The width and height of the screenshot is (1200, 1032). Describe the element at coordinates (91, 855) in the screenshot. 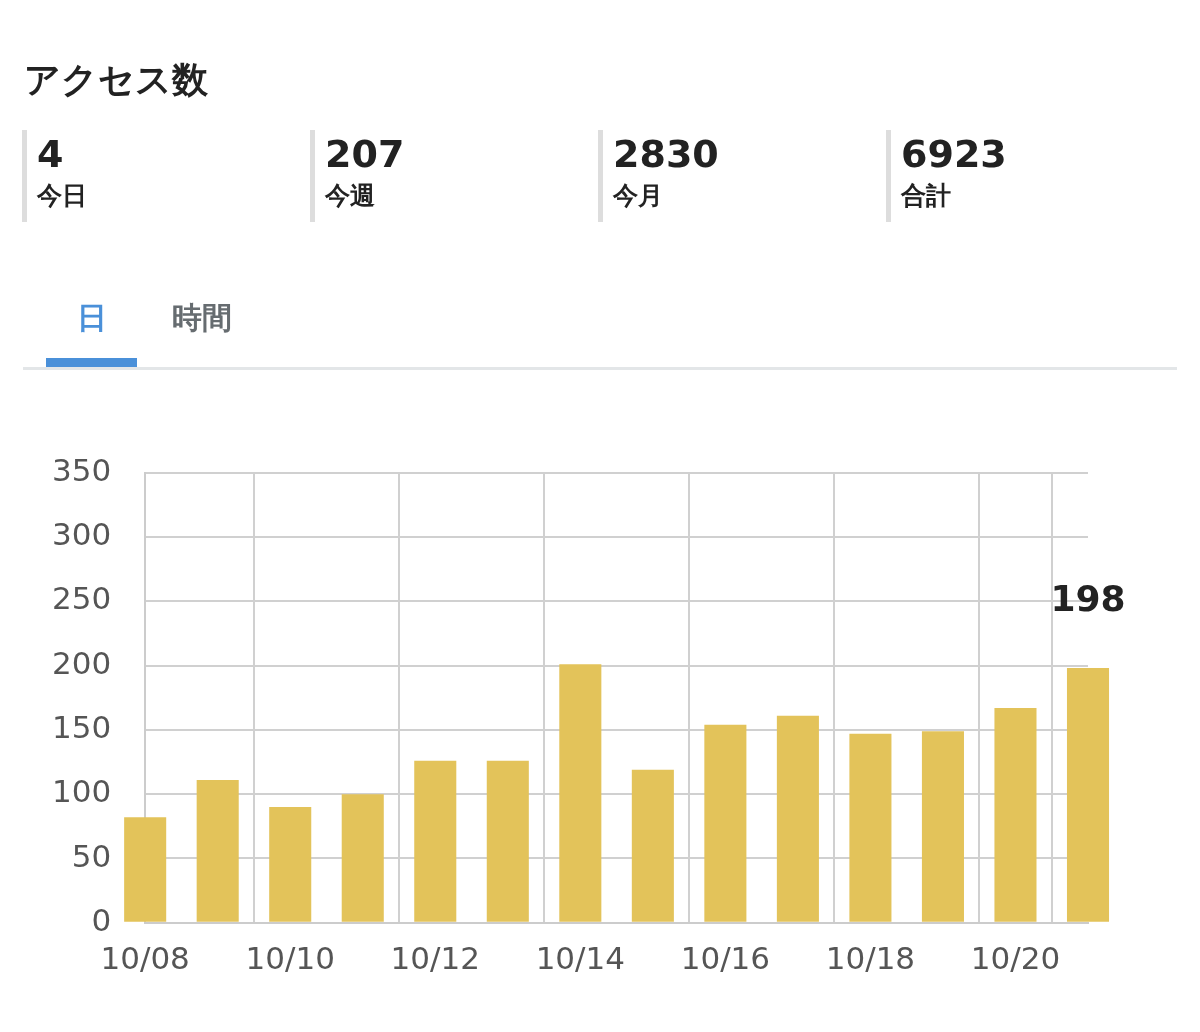

I see `y-tick-label: 50` at that location.